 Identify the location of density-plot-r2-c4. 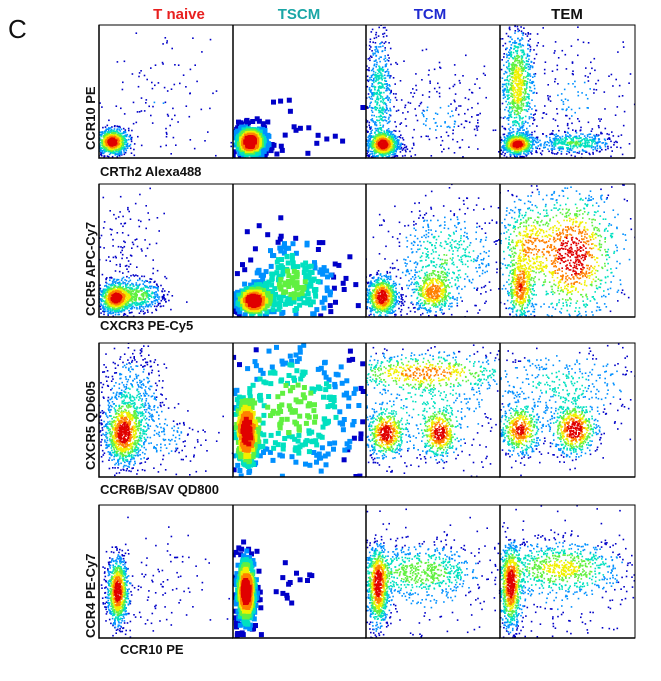
(567, 251).